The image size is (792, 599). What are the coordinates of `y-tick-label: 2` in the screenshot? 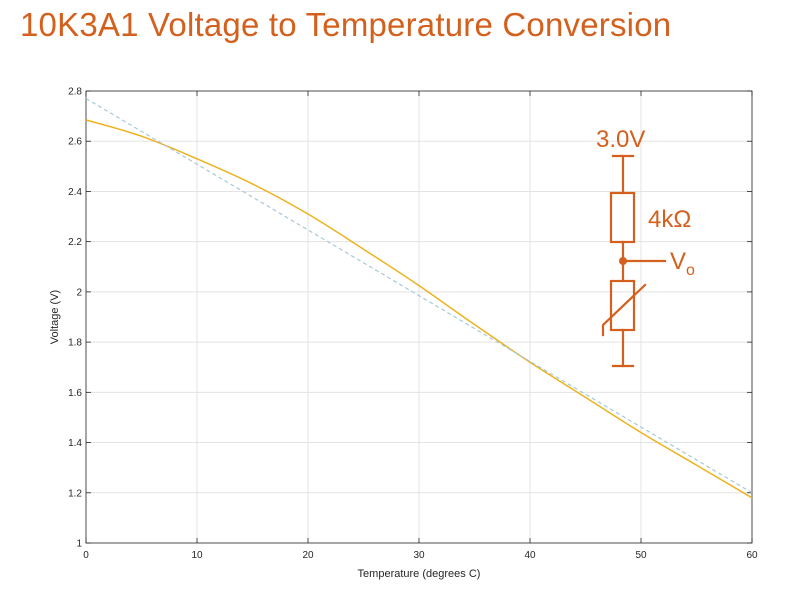 It's located at (79, 292).